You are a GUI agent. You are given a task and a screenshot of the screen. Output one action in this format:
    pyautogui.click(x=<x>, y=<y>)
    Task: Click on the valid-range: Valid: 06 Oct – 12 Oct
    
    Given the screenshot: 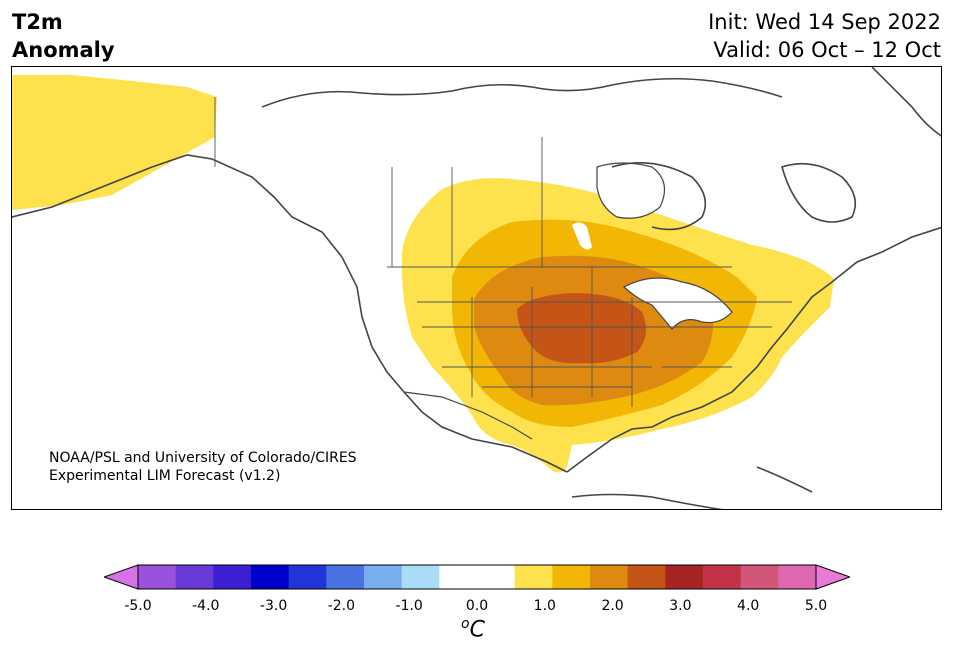 What is the action you would take?
    pyautogui.click(x=827, y=50)
    